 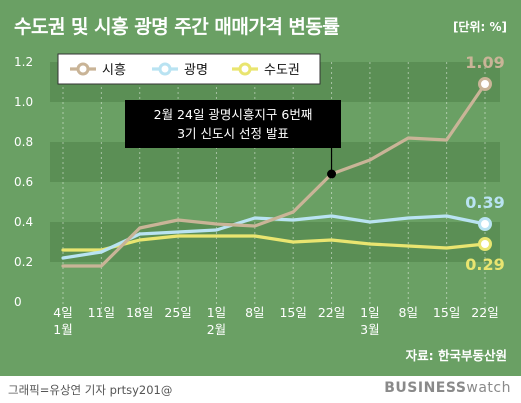 What do you see at coordinates (456, 355) in the screenshot?
I see `source-note: 자료: 한국부동산원` at bounding box center [456, 355].